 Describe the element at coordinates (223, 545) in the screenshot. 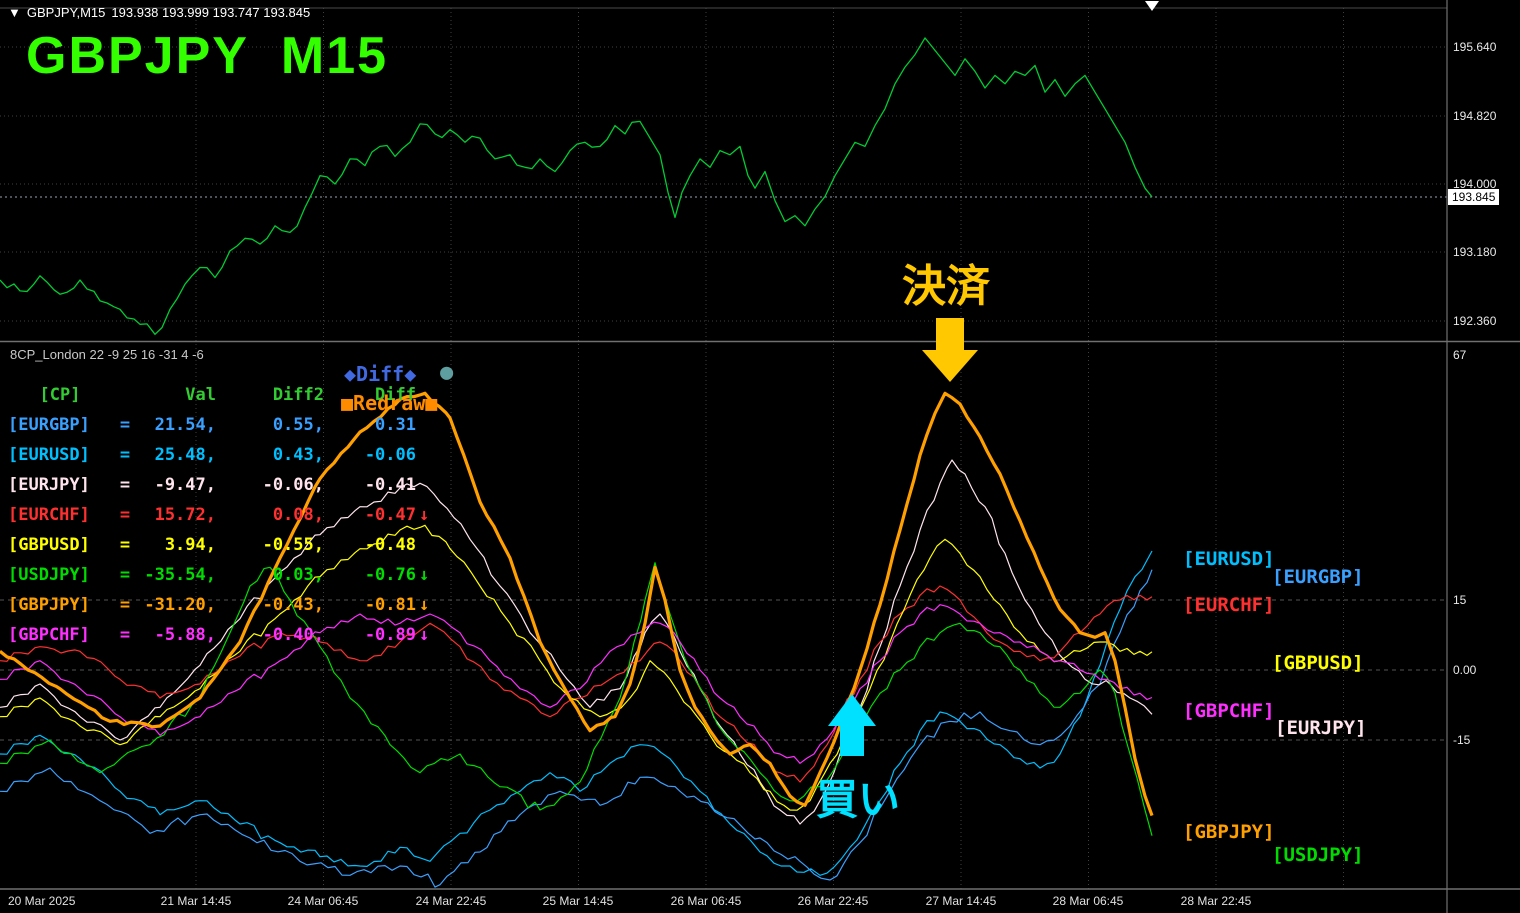

I see `cp-row: [GBPUSD] = 3.94, -0.55, -0.48` at that location.